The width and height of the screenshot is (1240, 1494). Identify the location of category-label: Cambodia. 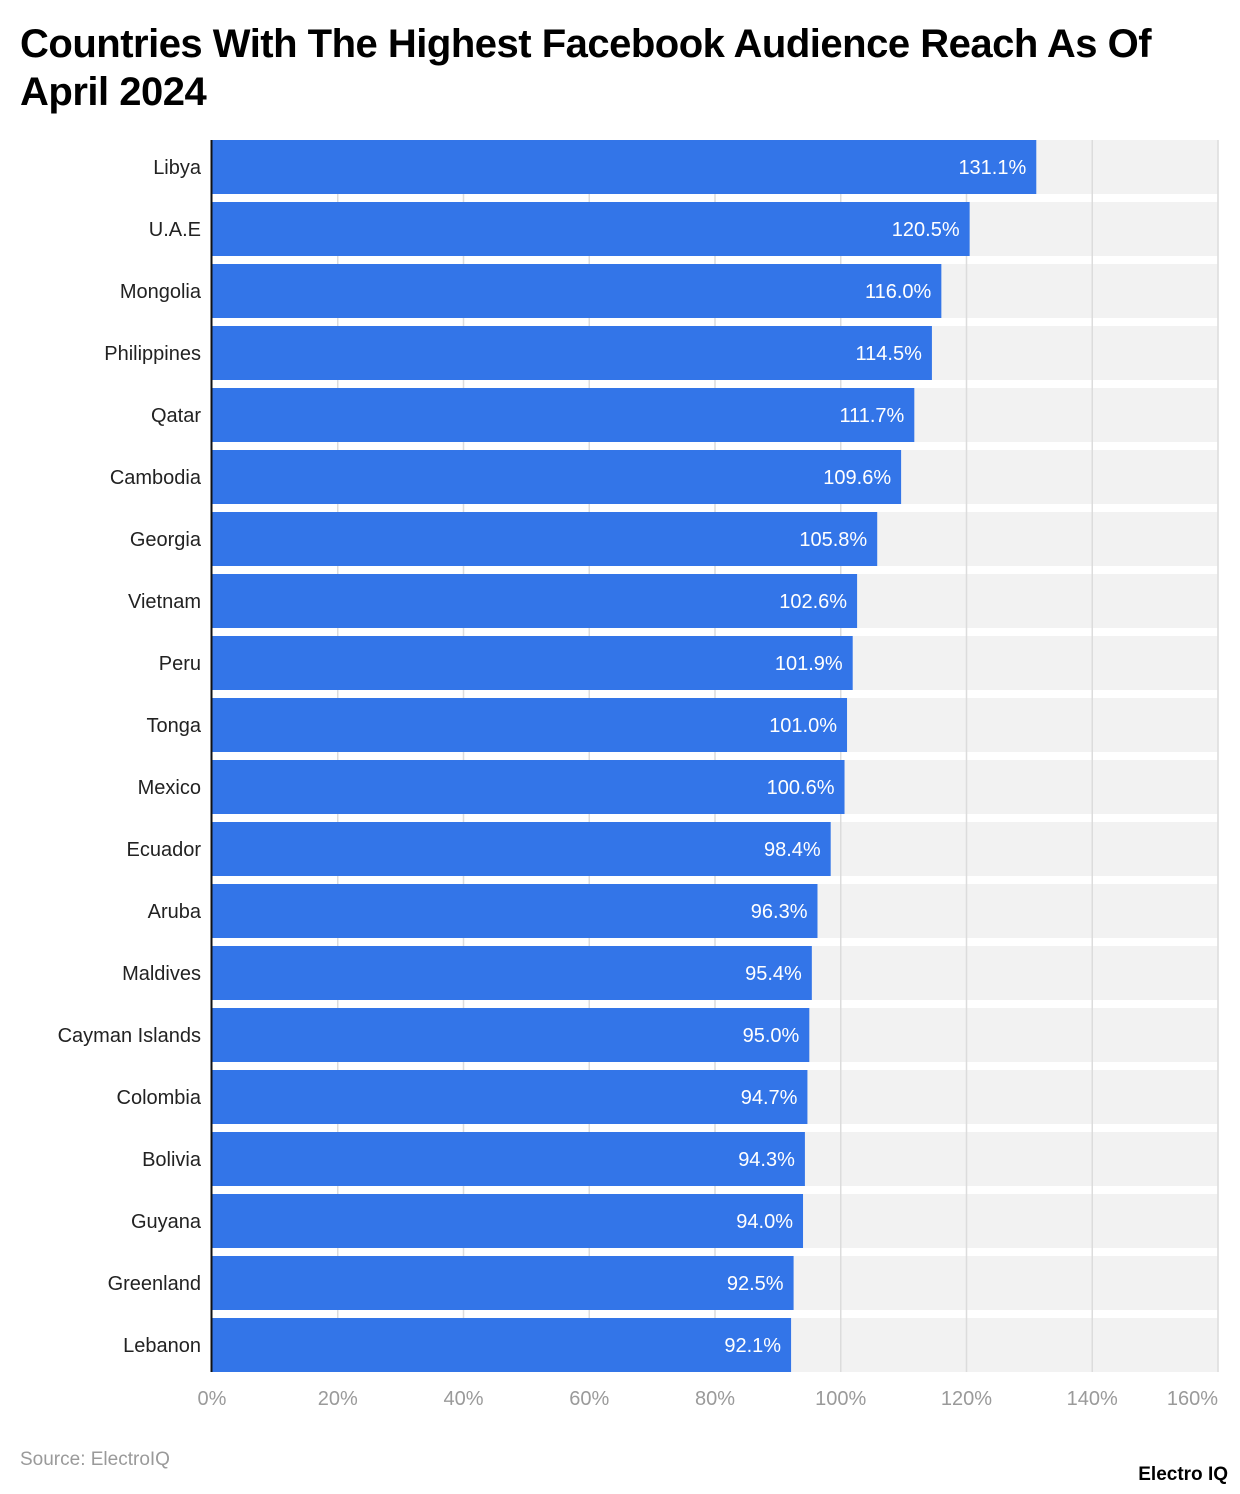
(156, 478).